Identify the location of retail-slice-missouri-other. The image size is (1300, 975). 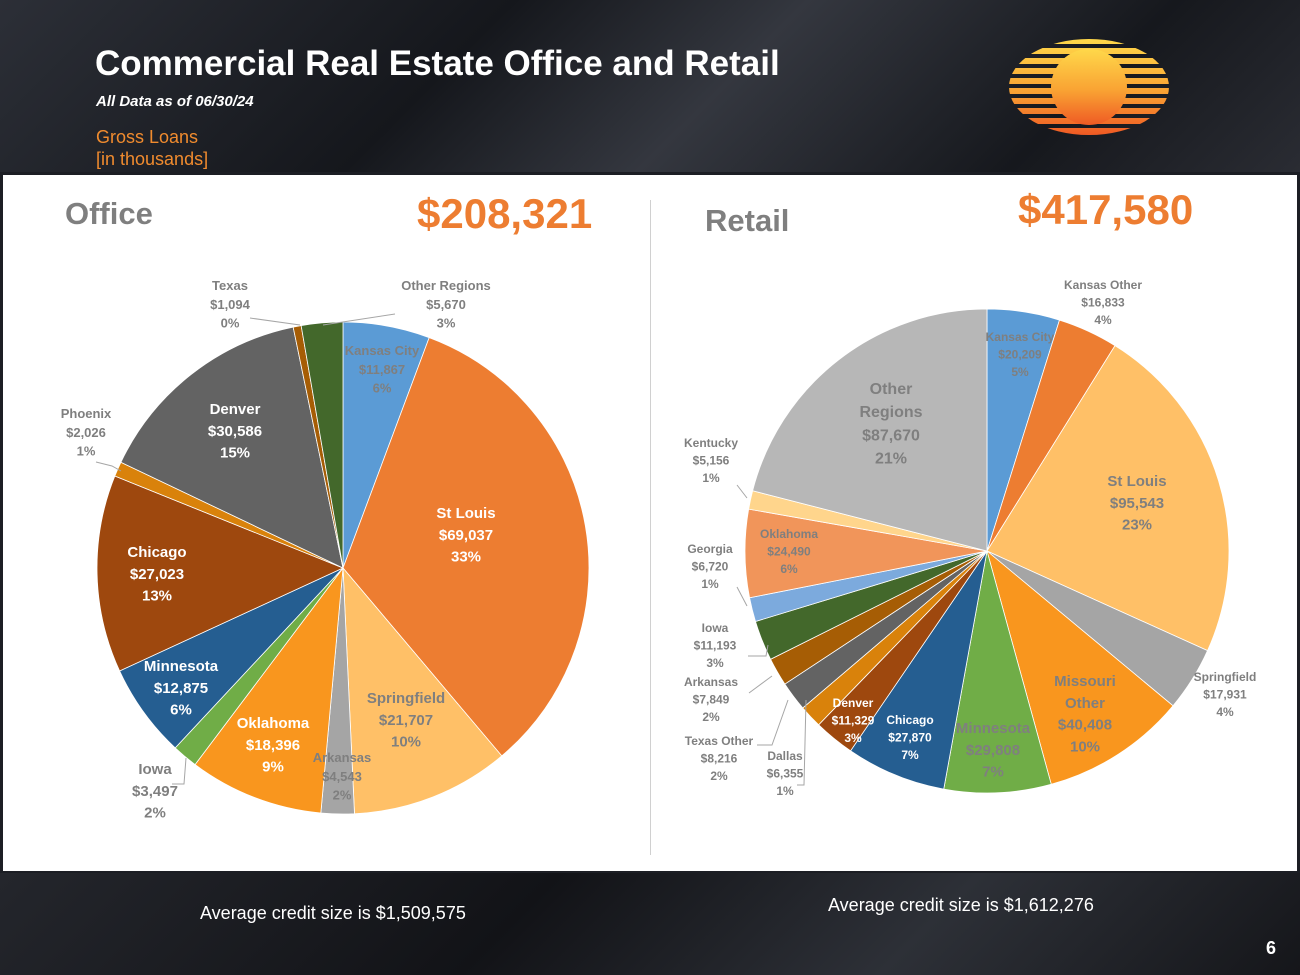
(1080, 667).